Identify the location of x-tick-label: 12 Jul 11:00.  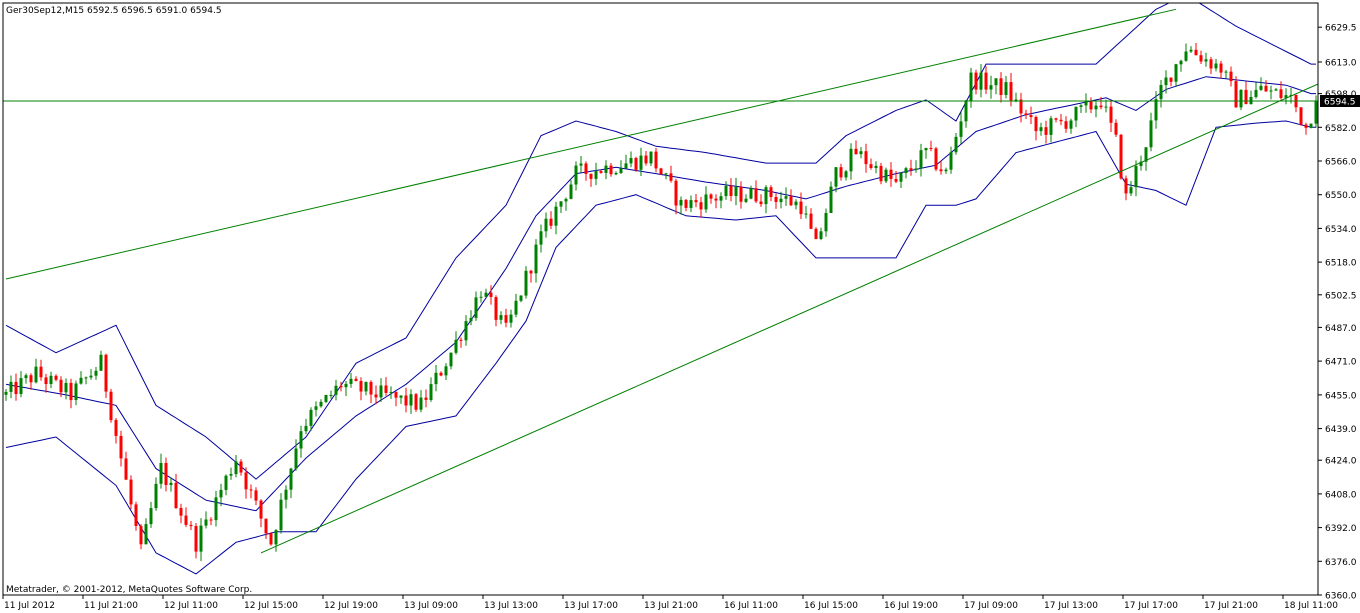
(191, 606).